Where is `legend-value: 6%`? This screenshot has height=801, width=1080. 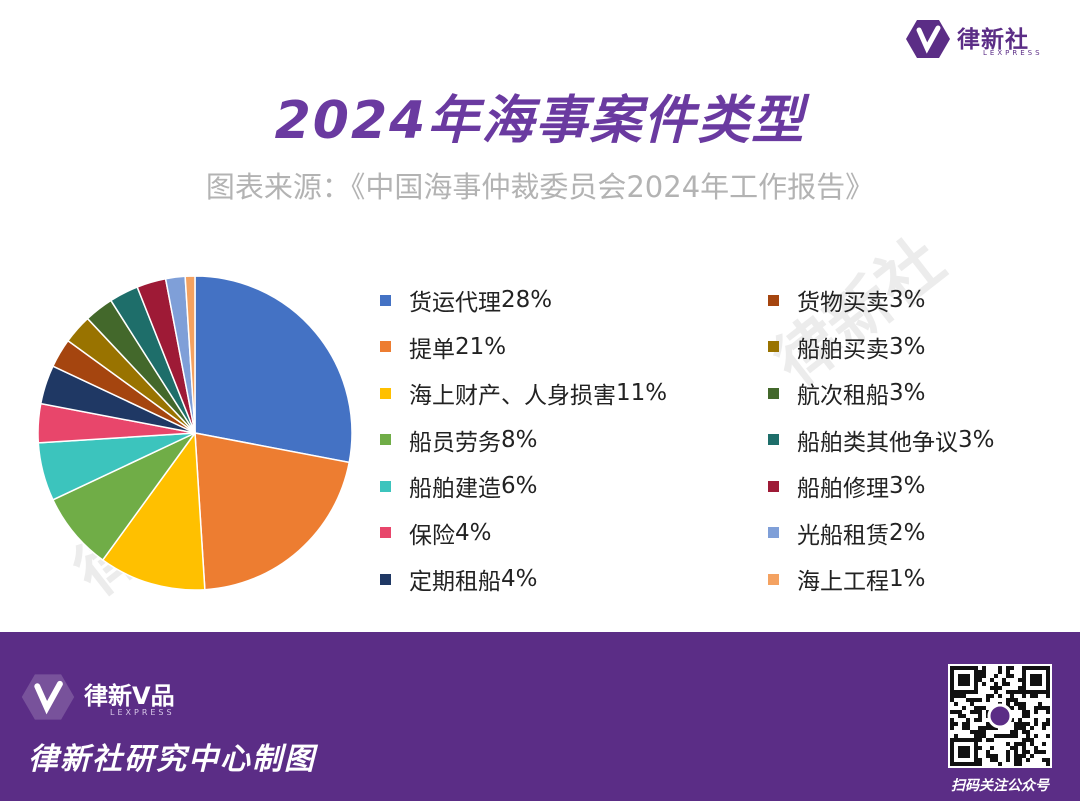 legend-value: 6% is located at coordinates (519, 486).